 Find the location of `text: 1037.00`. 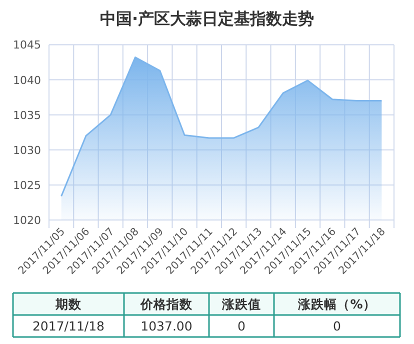

text: 1037.00 is located at coordinates (166, 326).